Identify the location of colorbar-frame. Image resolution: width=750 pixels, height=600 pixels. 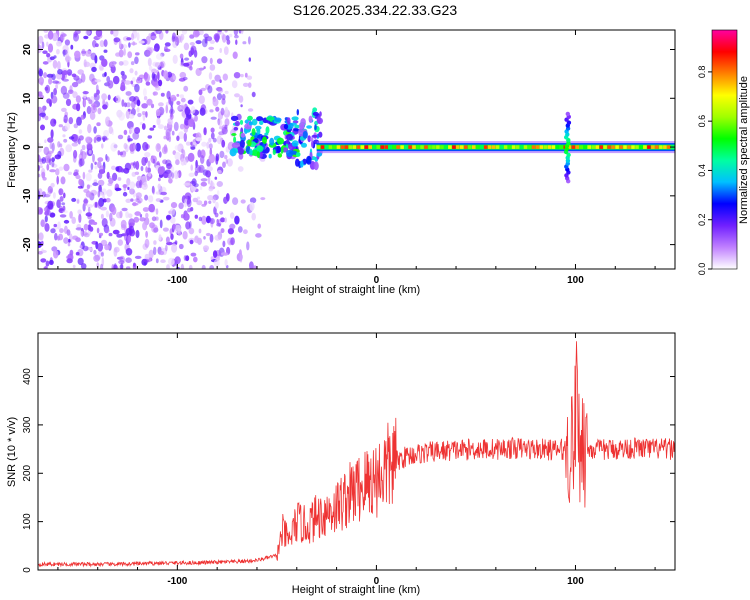
(724, 149).